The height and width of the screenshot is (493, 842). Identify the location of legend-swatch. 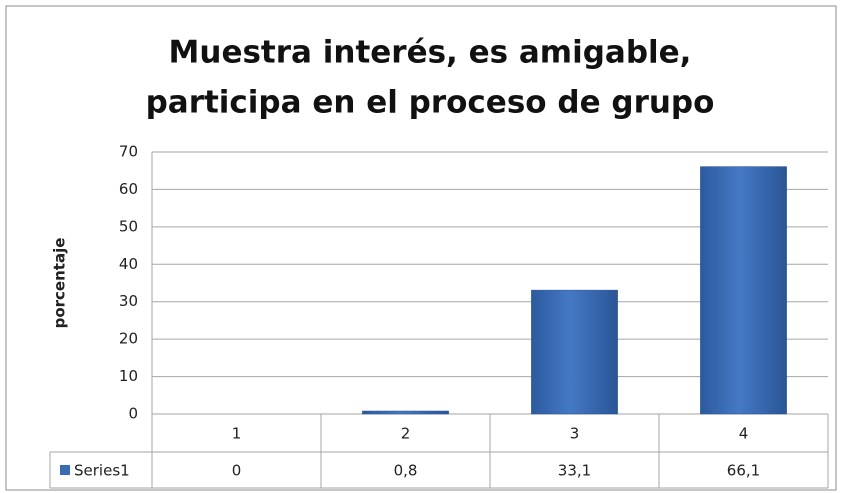
(65, 470).